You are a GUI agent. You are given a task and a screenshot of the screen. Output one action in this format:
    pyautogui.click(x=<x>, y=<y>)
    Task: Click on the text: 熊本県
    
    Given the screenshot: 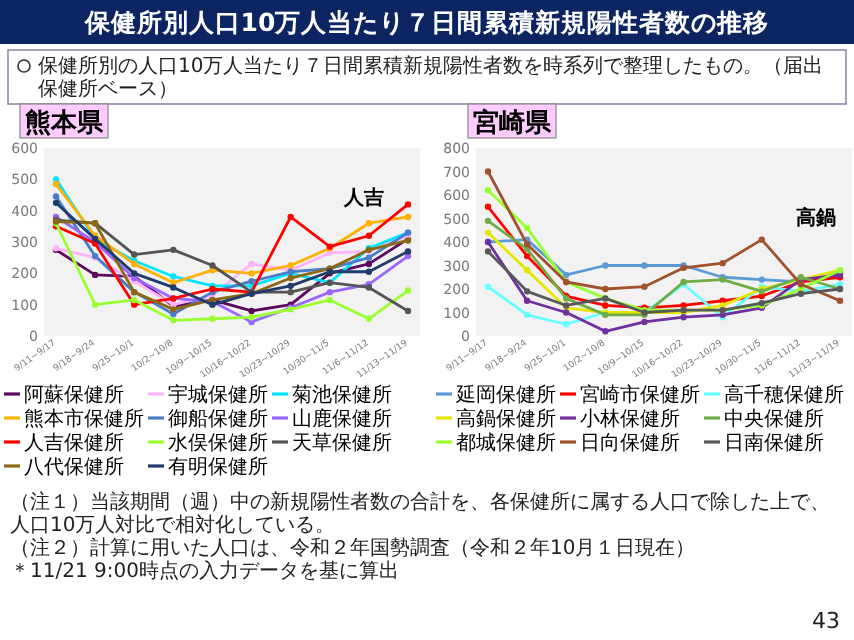 What is the action you would take?
    pyautogui.click(x=65, y=123)
    